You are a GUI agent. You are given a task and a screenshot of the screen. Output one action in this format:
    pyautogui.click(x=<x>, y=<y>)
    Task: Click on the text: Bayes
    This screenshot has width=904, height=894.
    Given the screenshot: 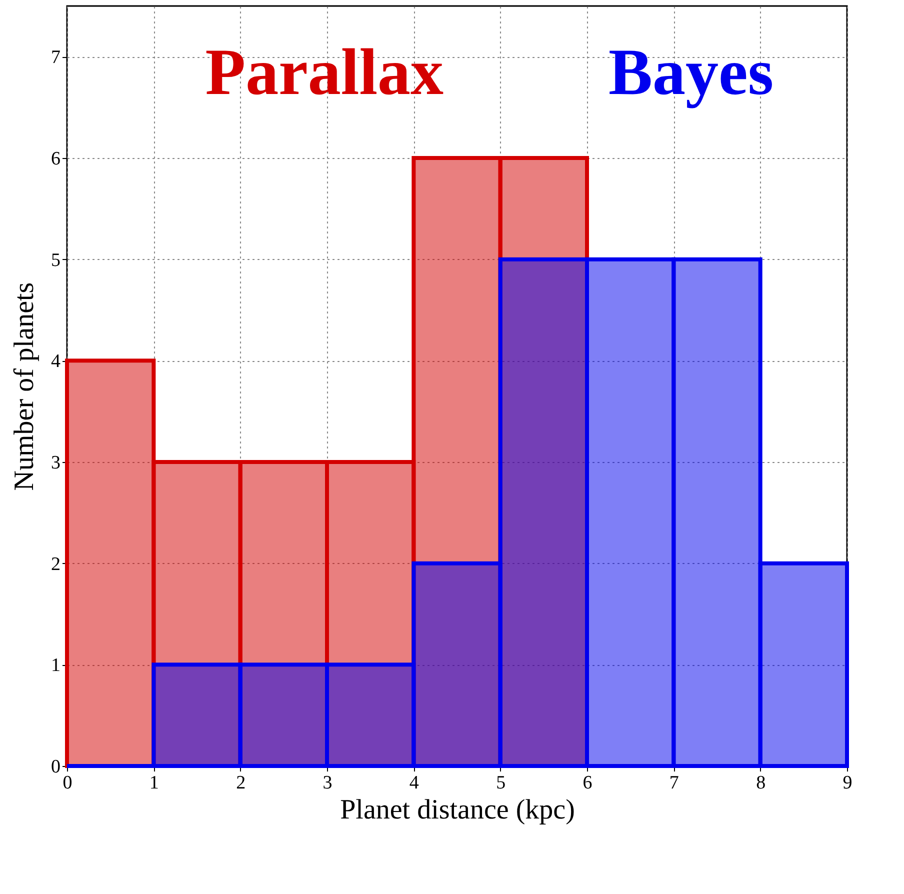 What is the action you would take?
    pyautogui.click(x=691, y=72)
    